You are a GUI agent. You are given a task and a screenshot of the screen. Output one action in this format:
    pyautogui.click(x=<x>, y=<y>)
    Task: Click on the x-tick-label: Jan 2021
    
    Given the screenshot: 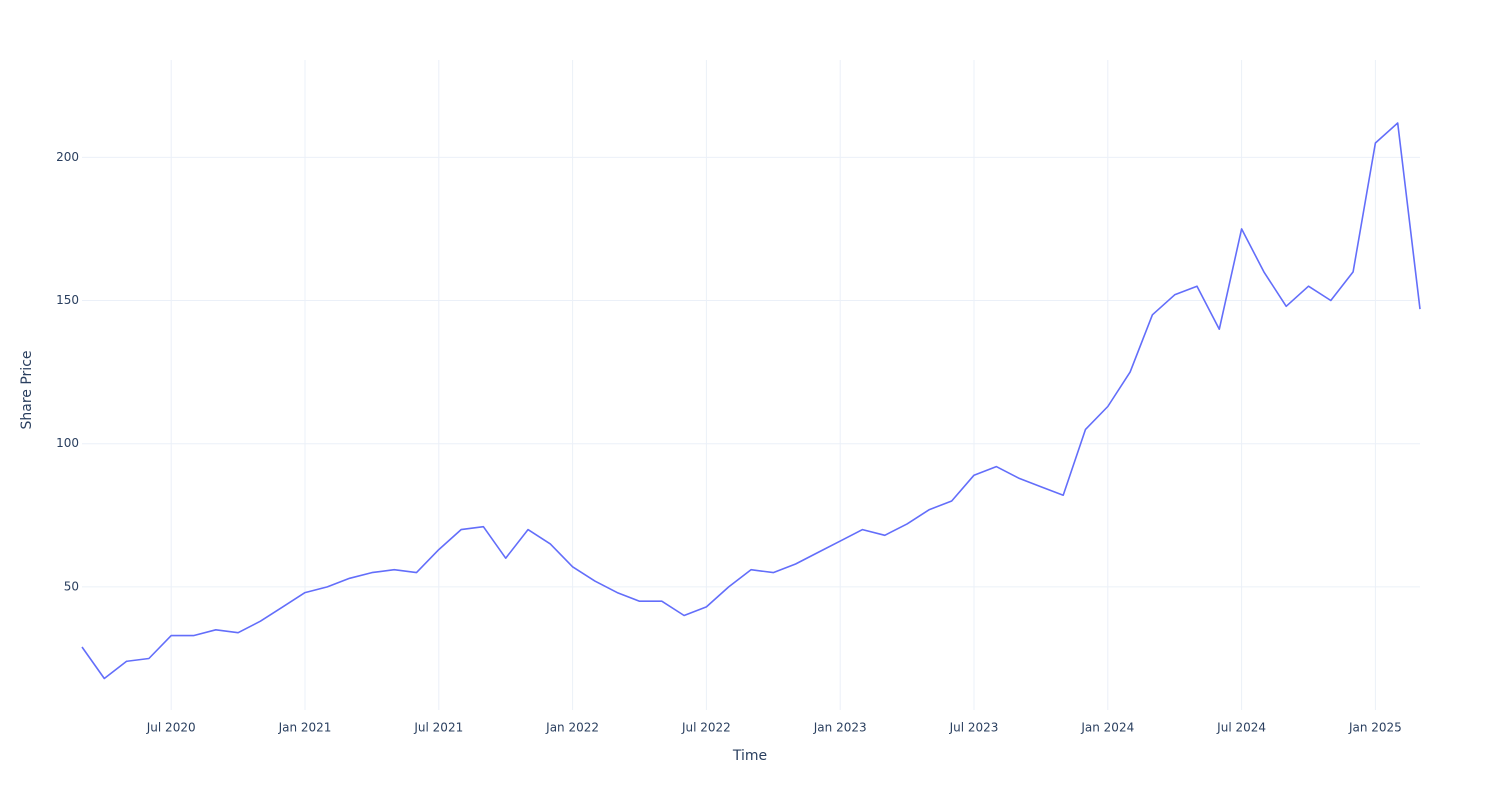 What is the action you would take?
    pyautogui.click(x=305, y=728)
    